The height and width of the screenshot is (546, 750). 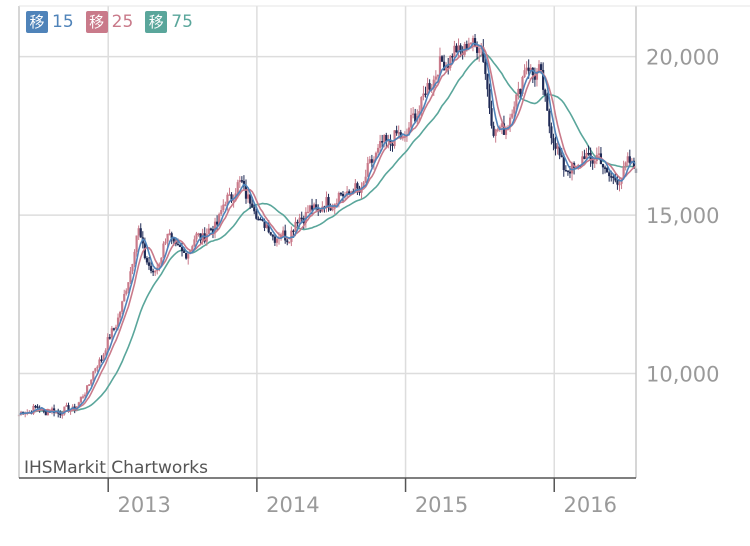 What do you see at coordinates (96, 22) in the screenshot?
I see `legend-swatch-ma25: 移` at bounding box center [96, 22].